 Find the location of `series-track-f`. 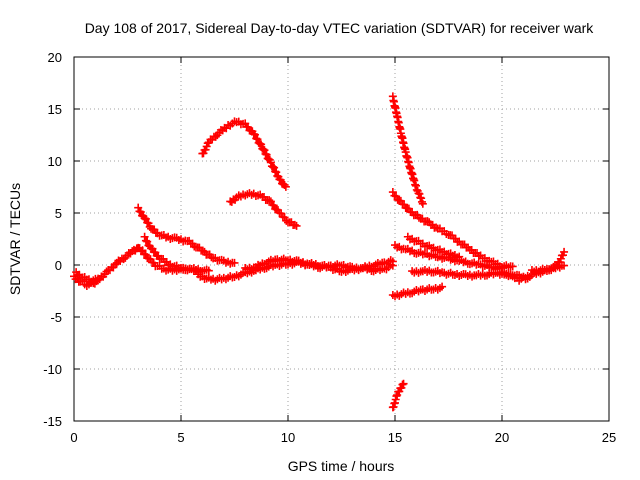

series-track-f is located at coordinates (244, 154).